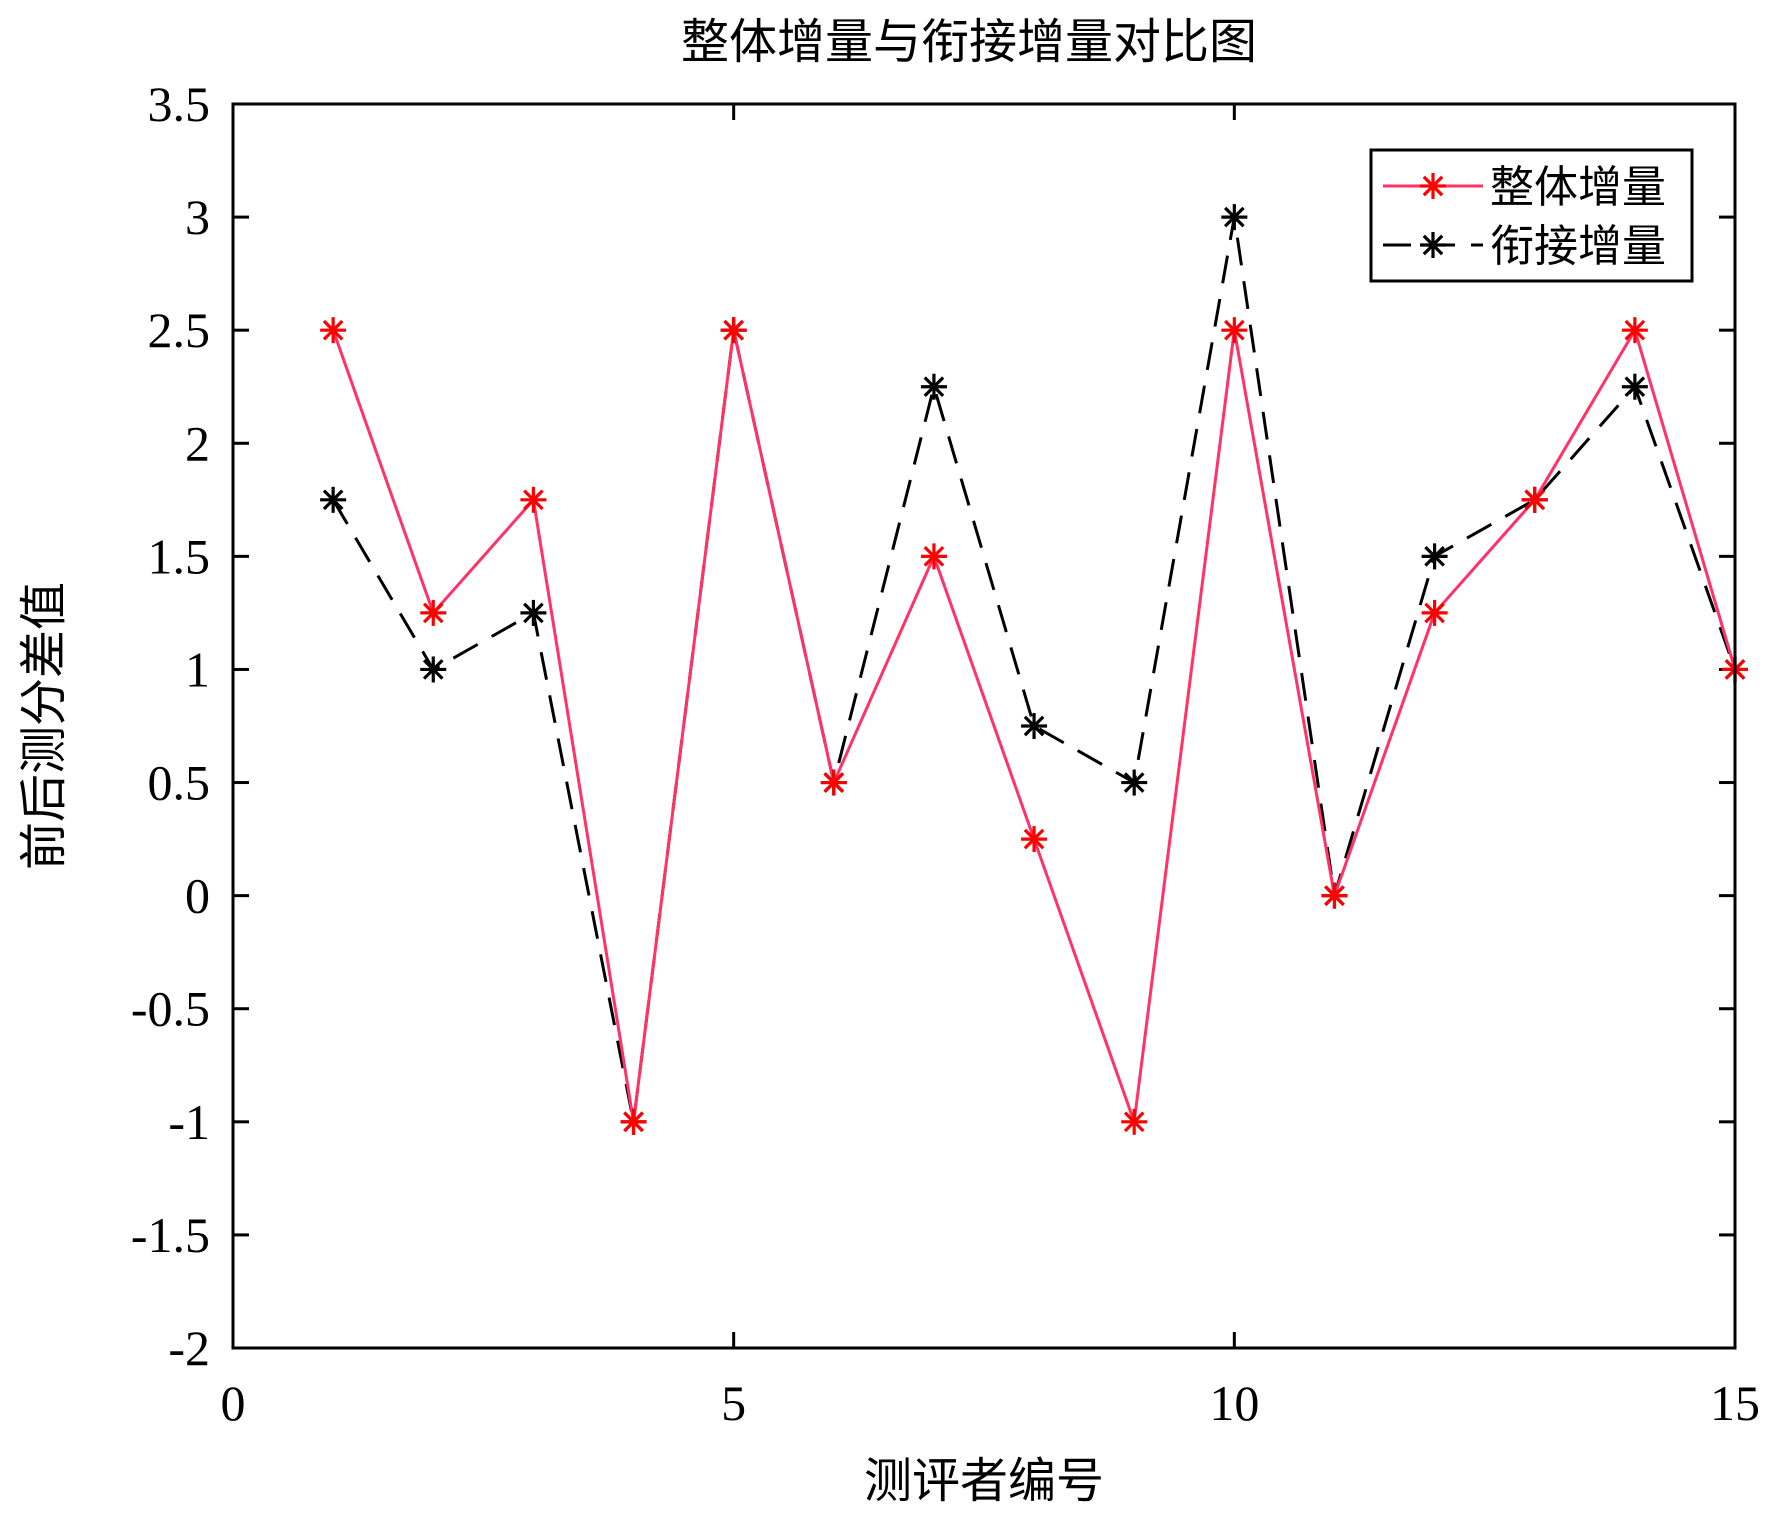 The image size is (1772, 1516). I want to click on x-tick-label: 10, so click(1234, 1403).